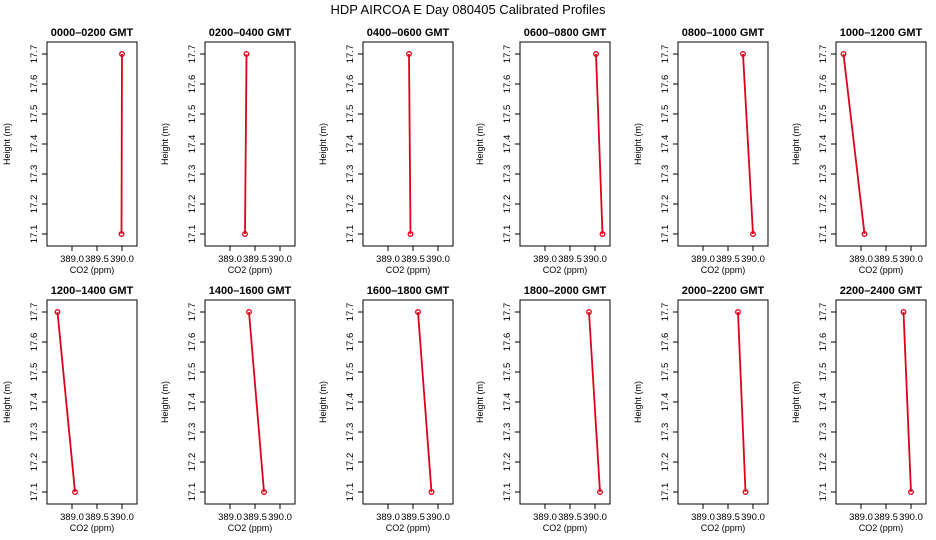 The image size is (936, 540). Describe the element at coordinates (408, 291) in the screenshot. I see `panel-title: 1600–1800 GMT` at that location.